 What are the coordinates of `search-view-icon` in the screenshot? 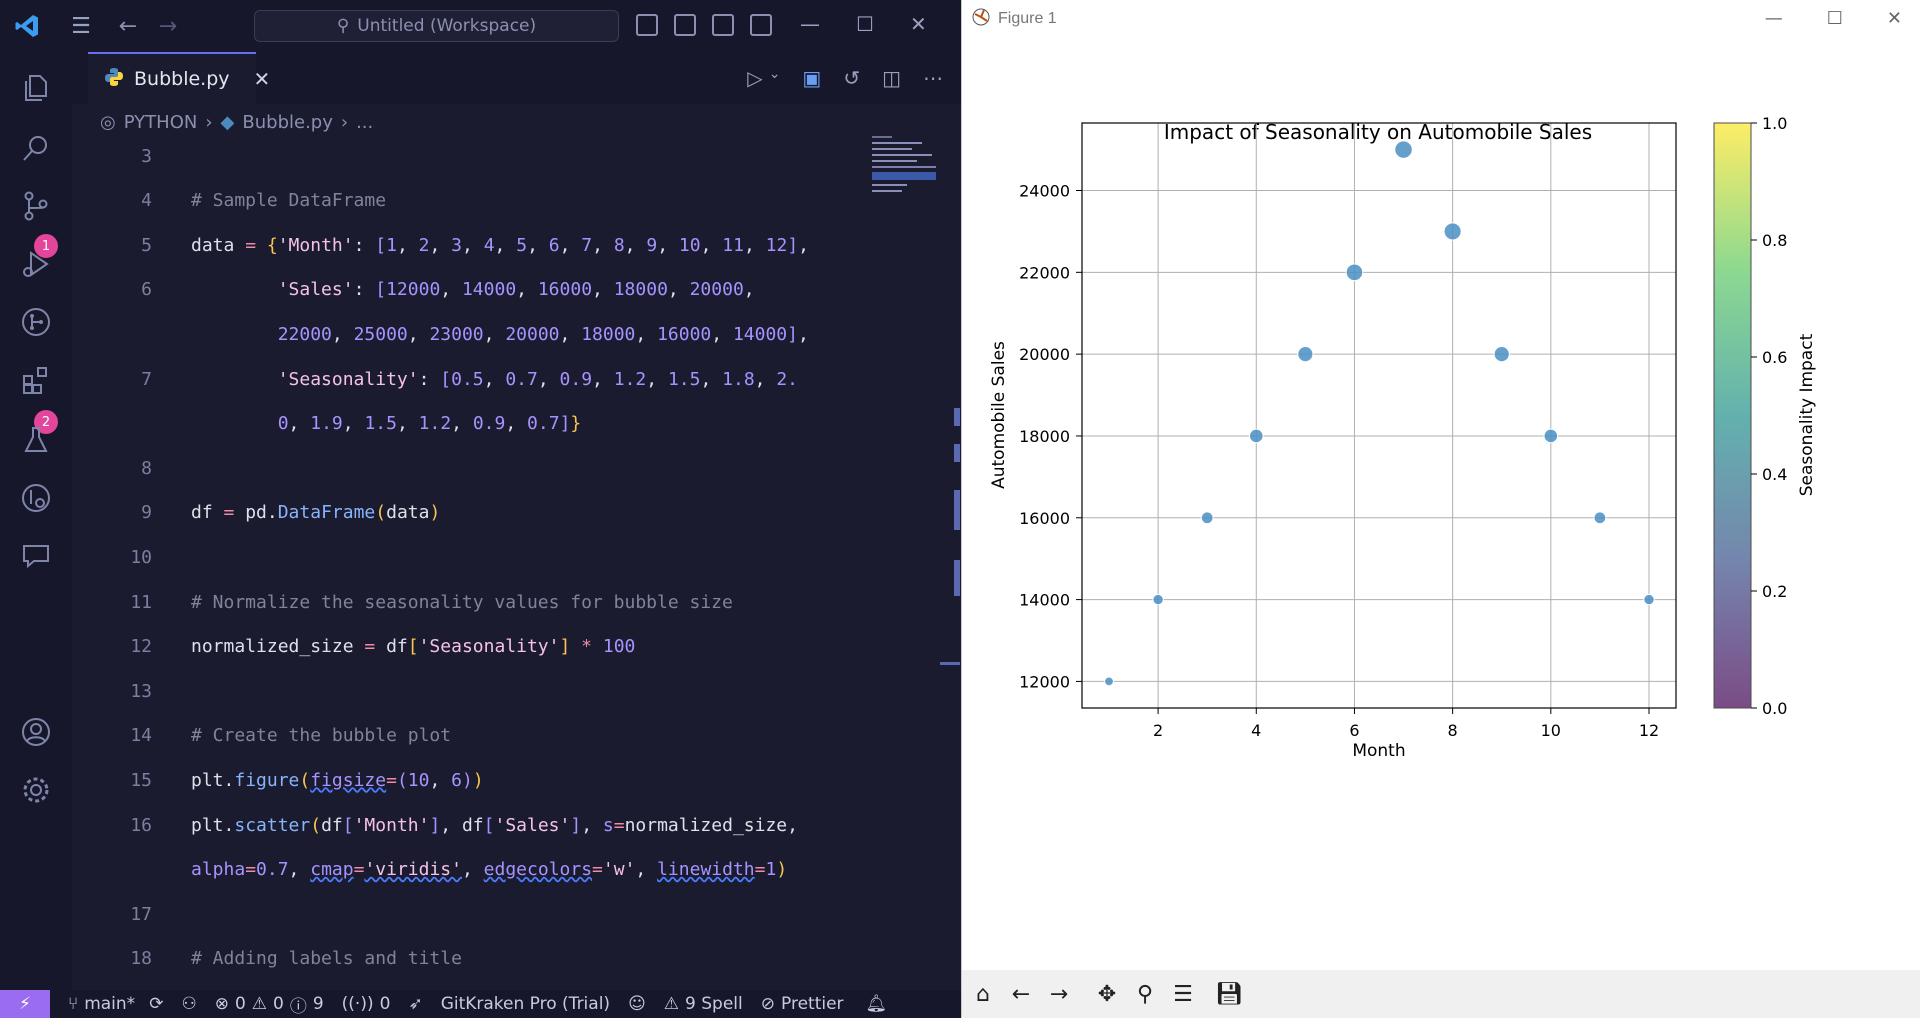 It's located at (36, 148).